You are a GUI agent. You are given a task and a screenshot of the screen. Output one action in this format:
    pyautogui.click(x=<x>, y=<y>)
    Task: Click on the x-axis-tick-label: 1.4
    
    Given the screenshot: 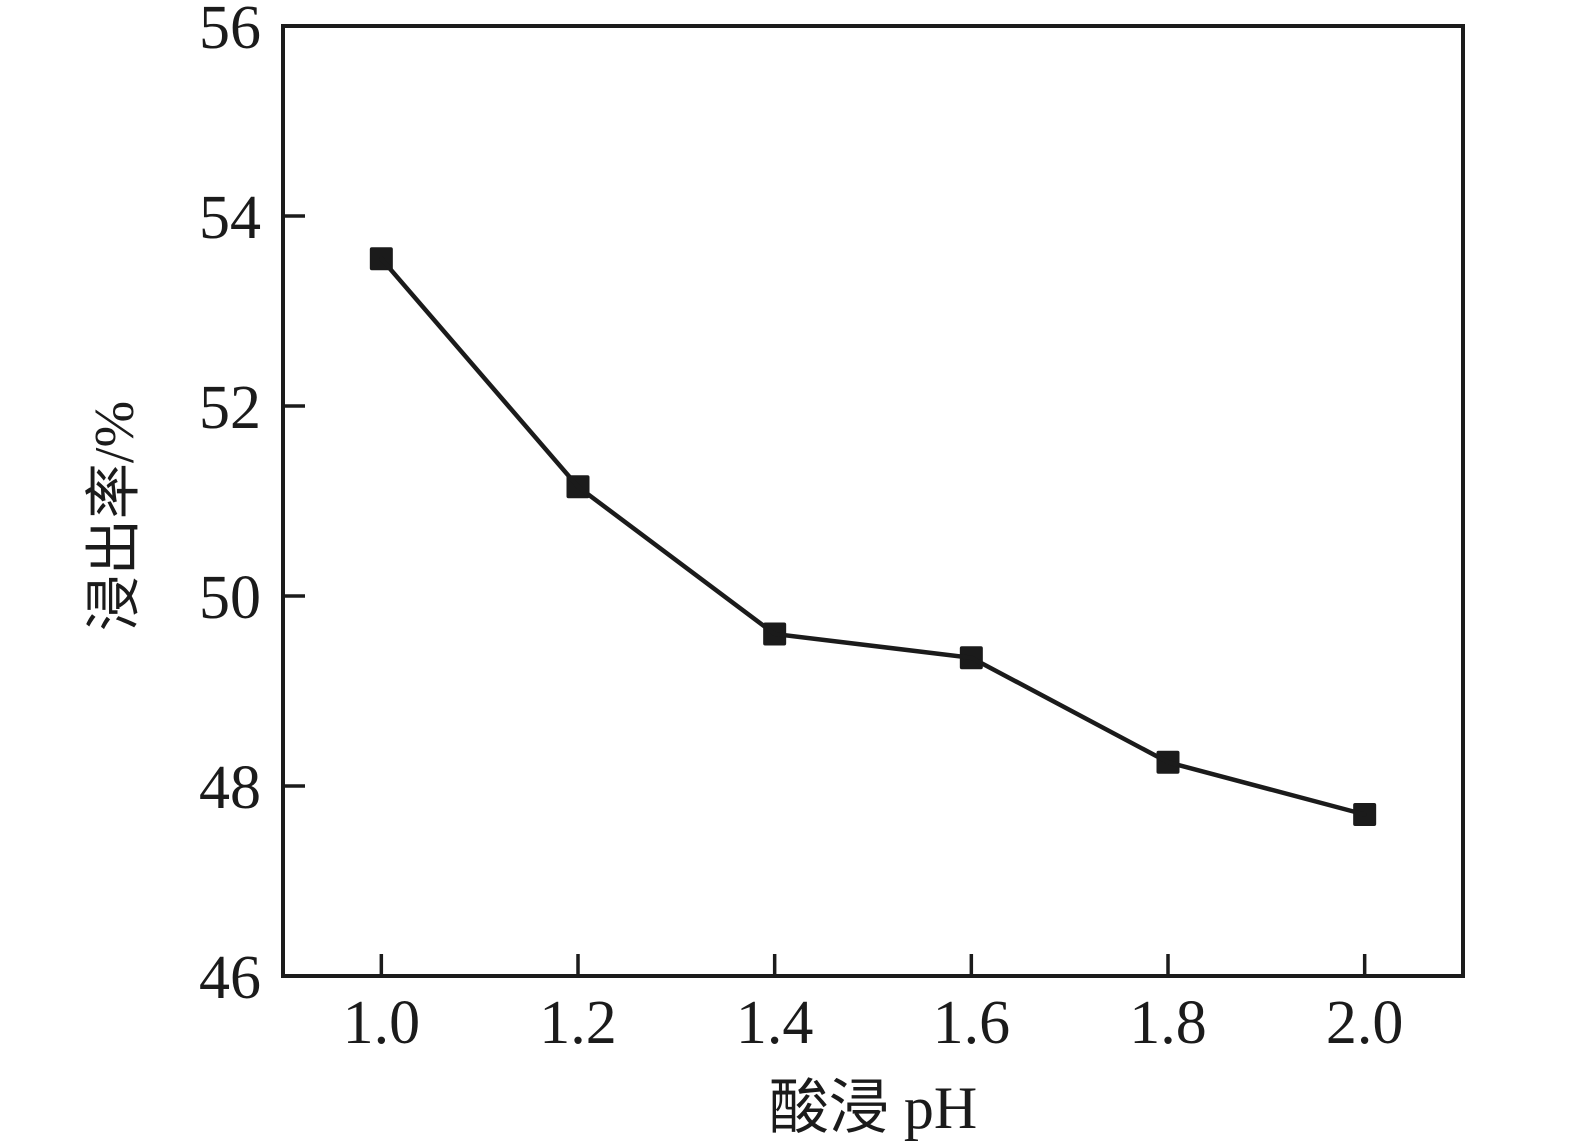 What is the action you would take?
    pyautogui.click(x=775, y=1023)
    